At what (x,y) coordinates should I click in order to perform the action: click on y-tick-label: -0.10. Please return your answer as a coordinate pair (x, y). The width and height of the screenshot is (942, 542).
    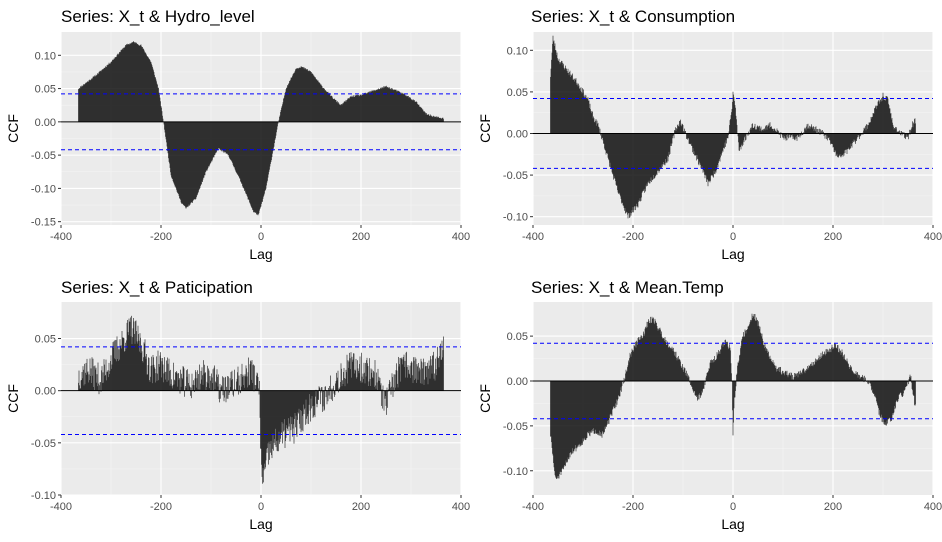
    Looking at the image, I should click on (515, 472).